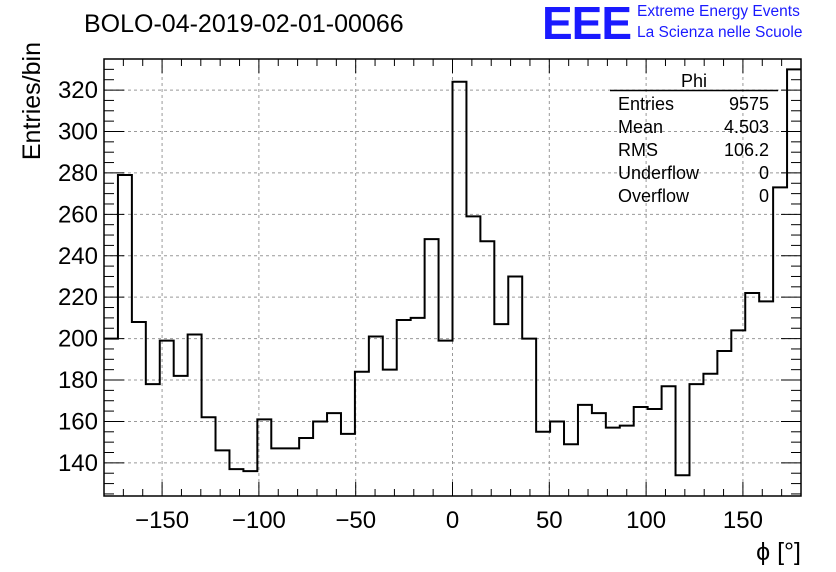  Describe the element at coordinates (78, 90) in the screenshot. I see `y-tick-label: 320` at that location.